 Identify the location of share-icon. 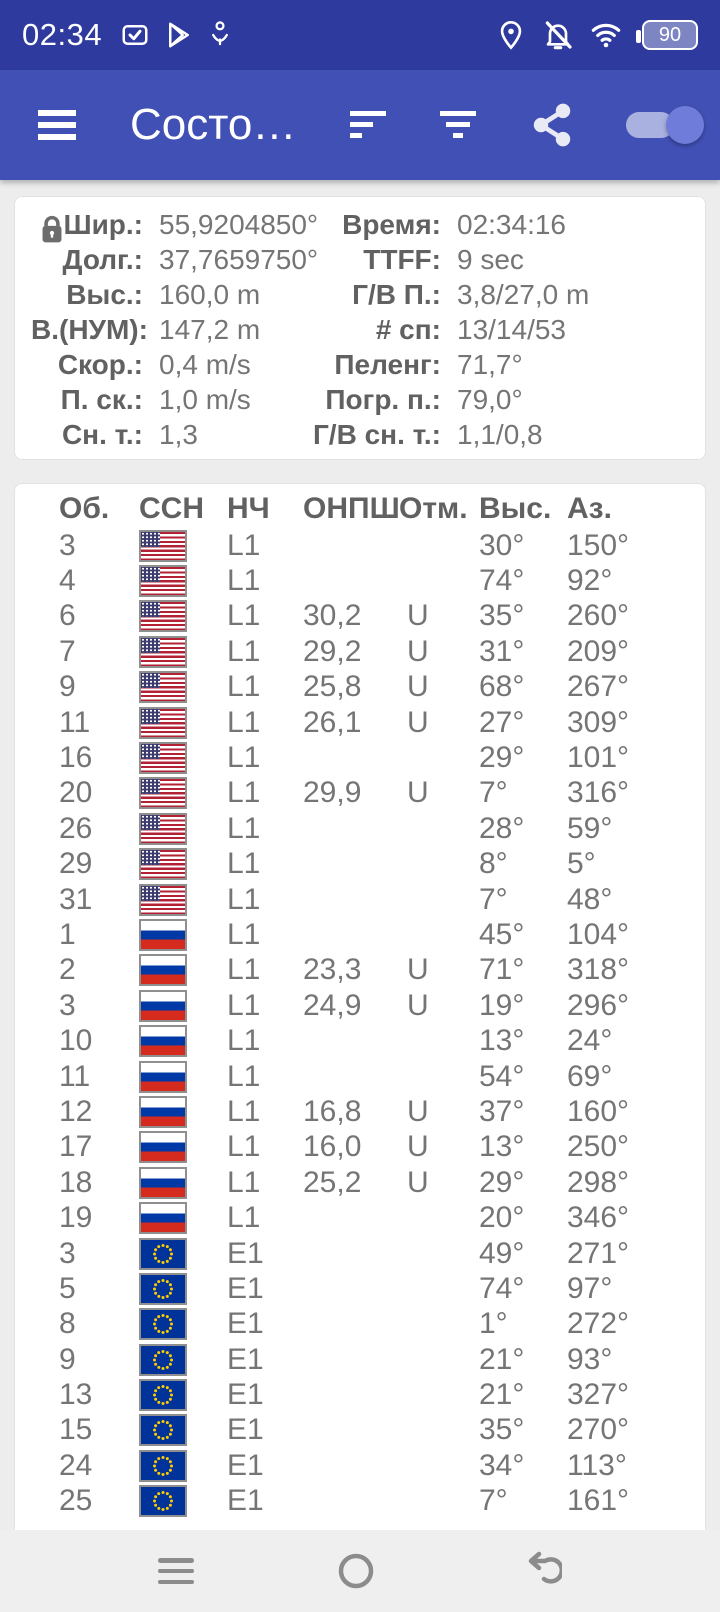
(552, 125).